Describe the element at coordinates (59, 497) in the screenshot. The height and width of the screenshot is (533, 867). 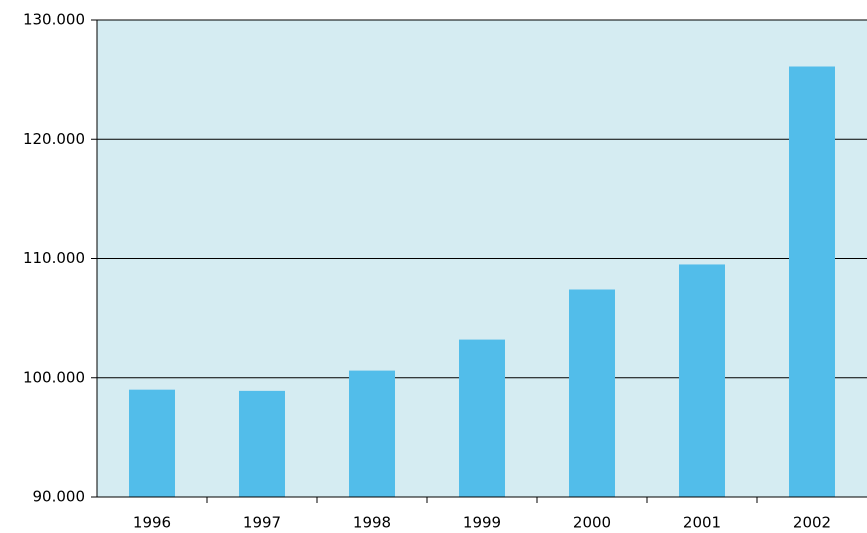
I see `y-tick-label: 90.000` at that location.